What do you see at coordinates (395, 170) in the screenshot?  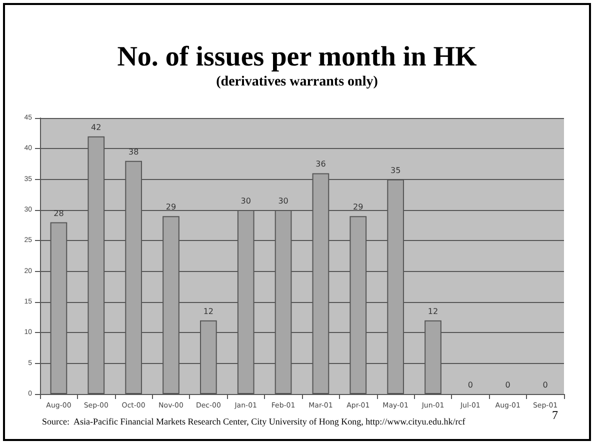 I see `data-label: 35` at bounding box center [395, 170].